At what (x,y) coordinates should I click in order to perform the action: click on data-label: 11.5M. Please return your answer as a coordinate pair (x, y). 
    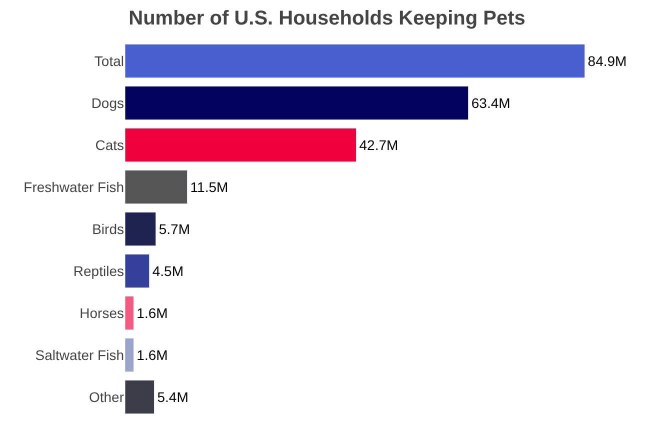
    Looking at the image, I should click on (209, 187).